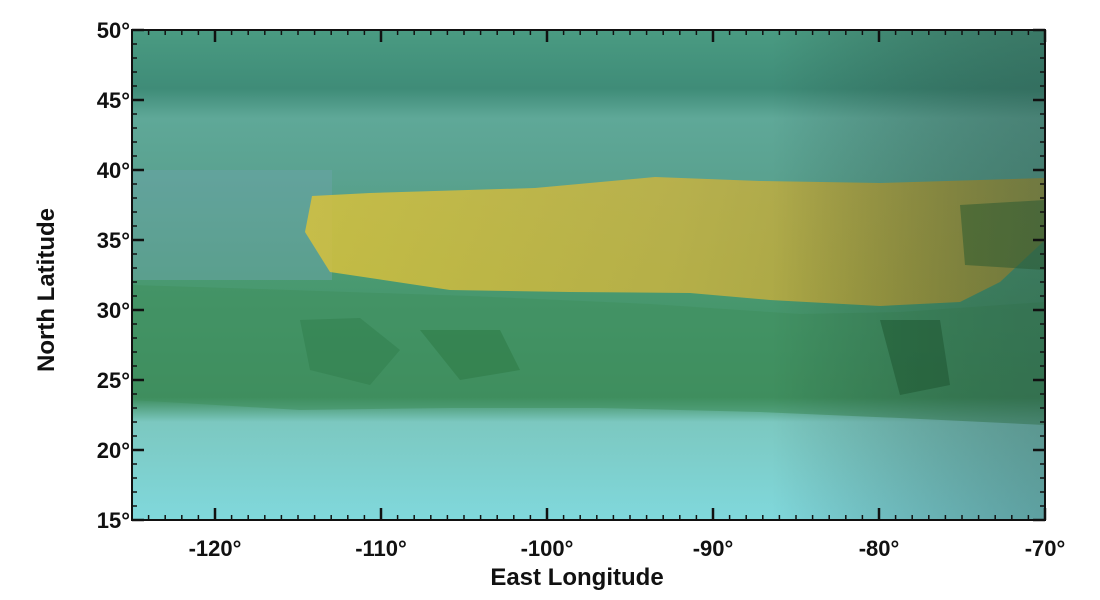 Image resolution: width=1100 pixels, height=600 pixels. I want to click on x-tick-labels: -120° -110° -100° -90° -80° -70°, so click(627, 548).